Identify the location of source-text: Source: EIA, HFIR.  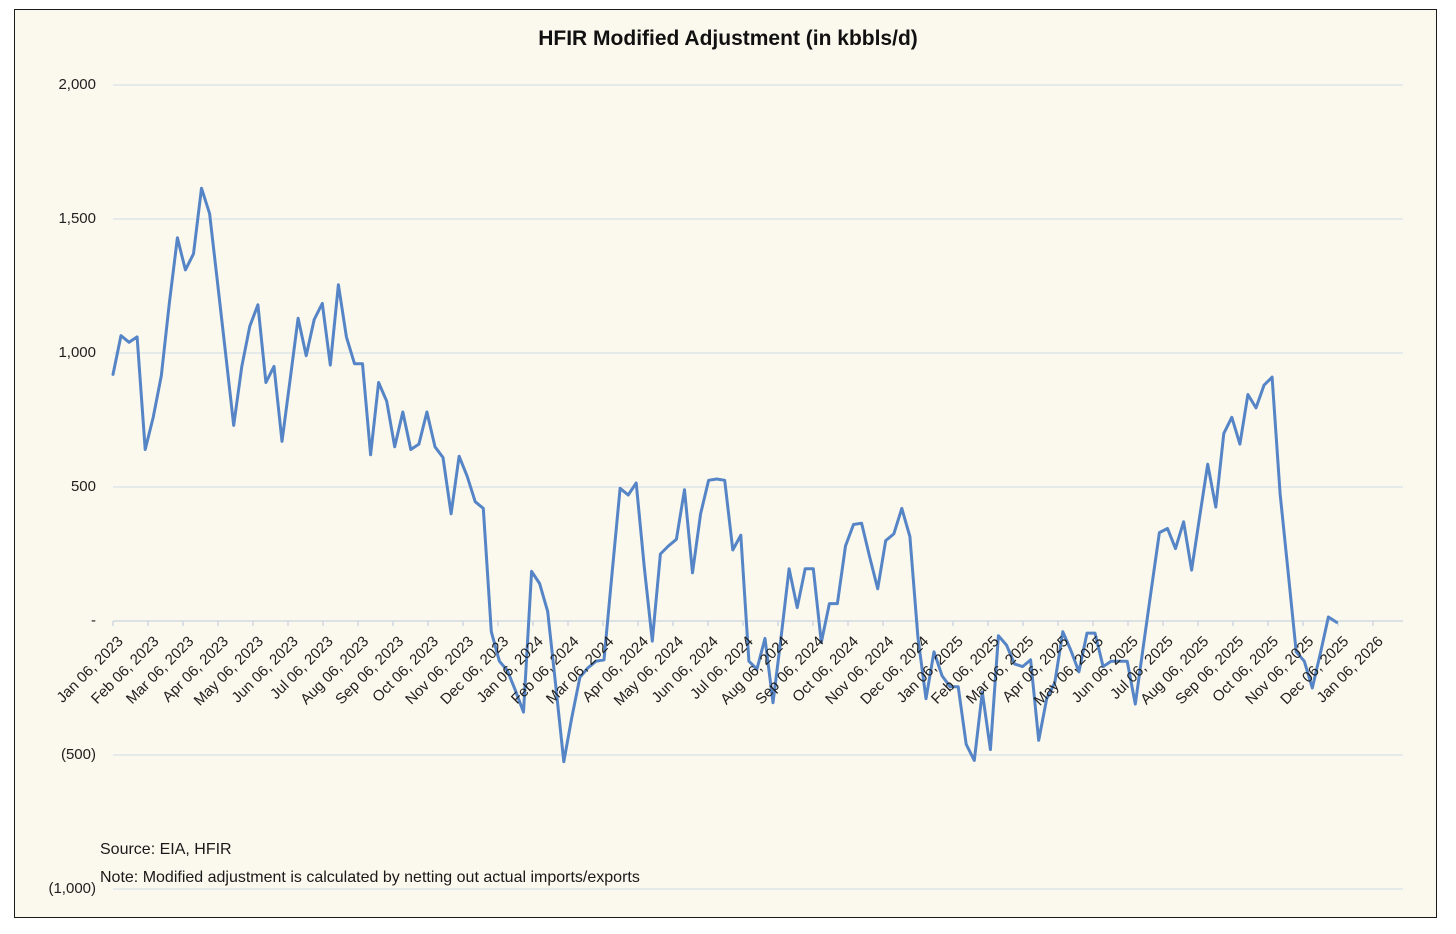
(166, 849).